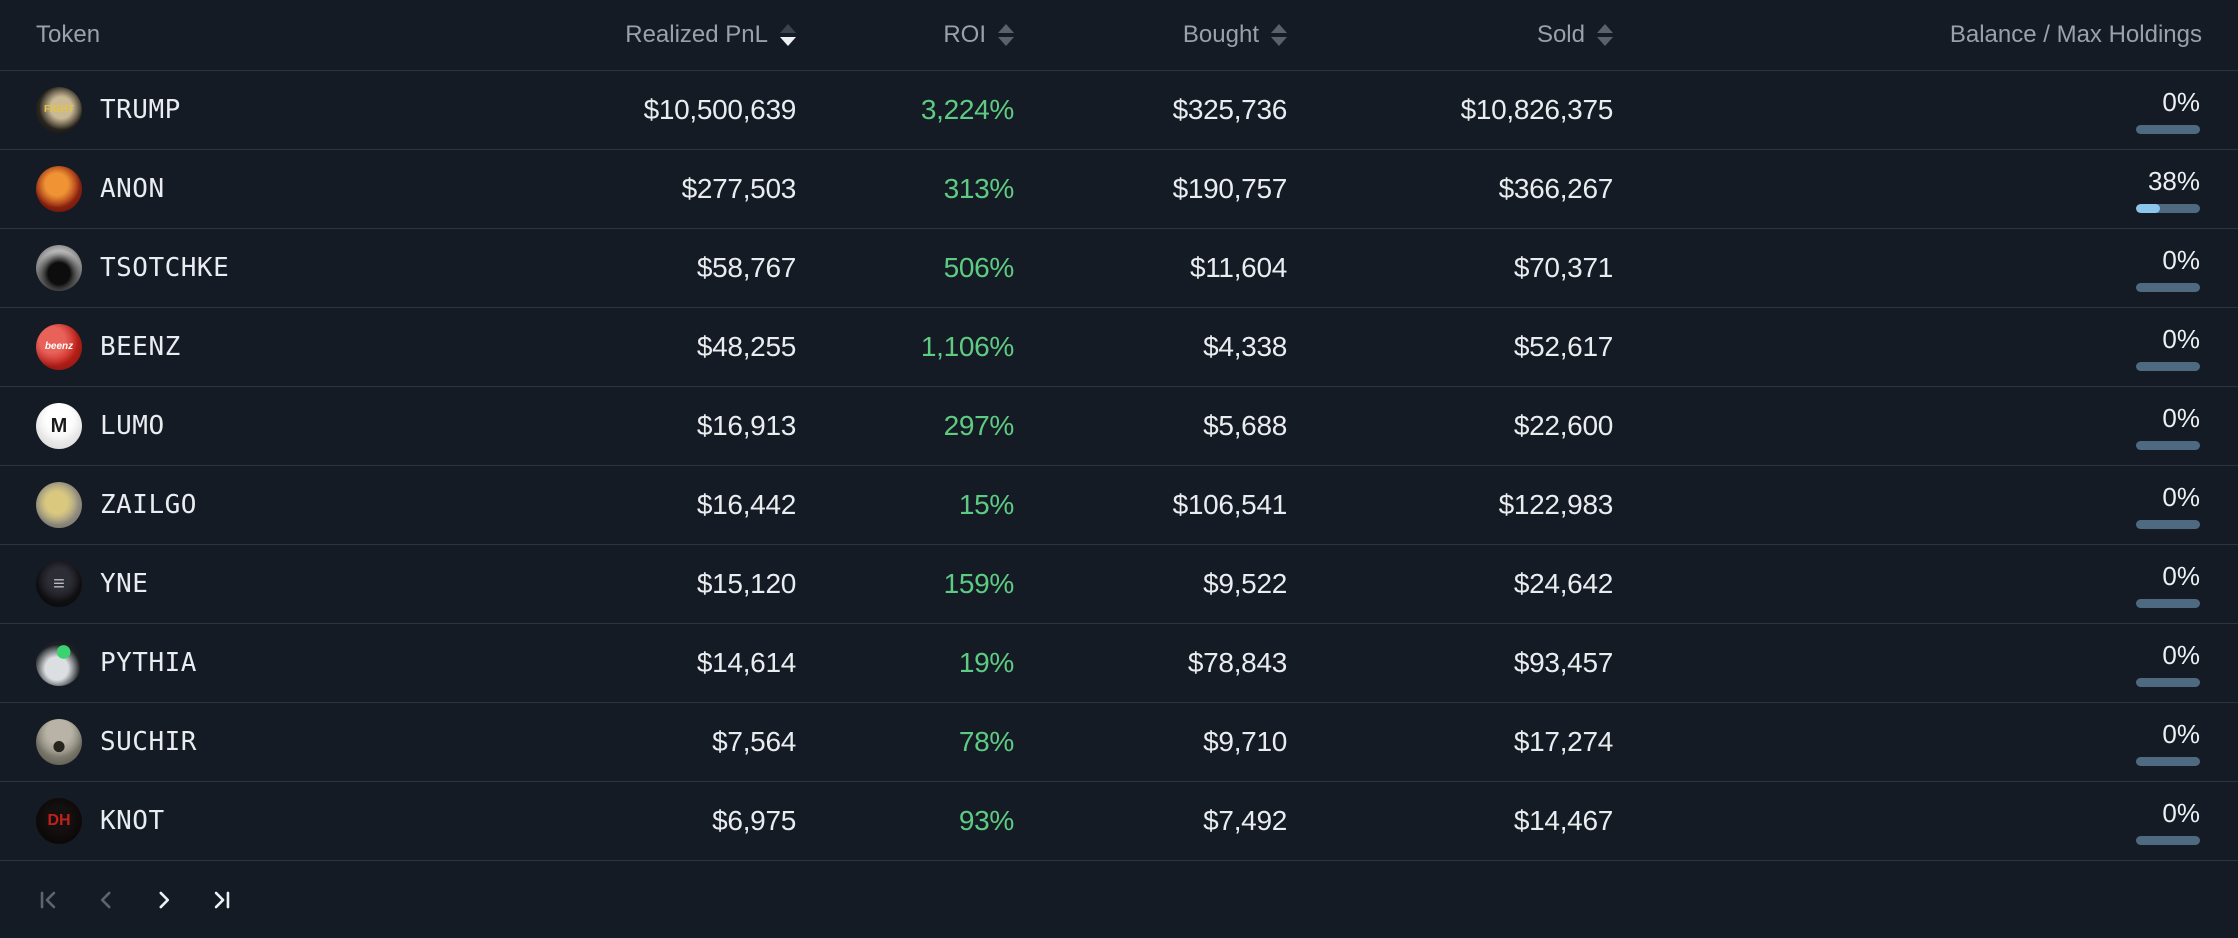 The height and width of the screenshot is (938, 2238). I want to click on first-page-button, so click(48, 900).